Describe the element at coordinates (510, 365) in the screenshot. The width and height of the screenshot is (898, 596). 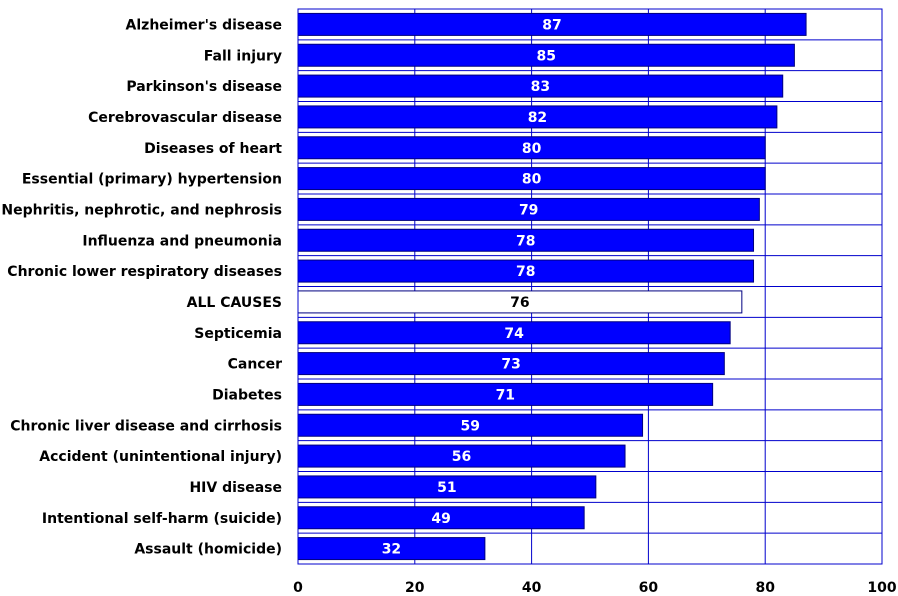
I see `bar-value-label: 73` at that location.